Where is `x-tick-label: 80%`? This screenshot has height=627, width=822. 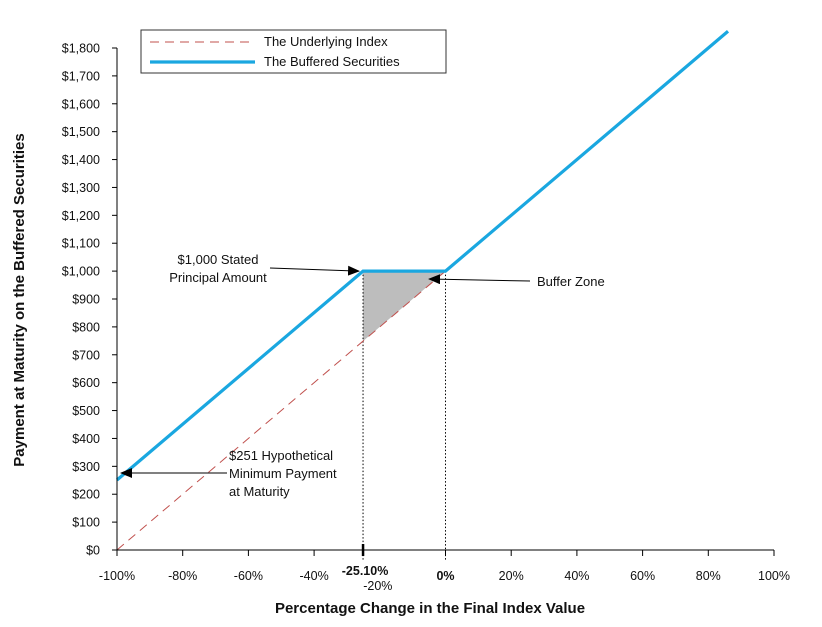 x-tick-label: 80% is located at coordinates (708, 576).